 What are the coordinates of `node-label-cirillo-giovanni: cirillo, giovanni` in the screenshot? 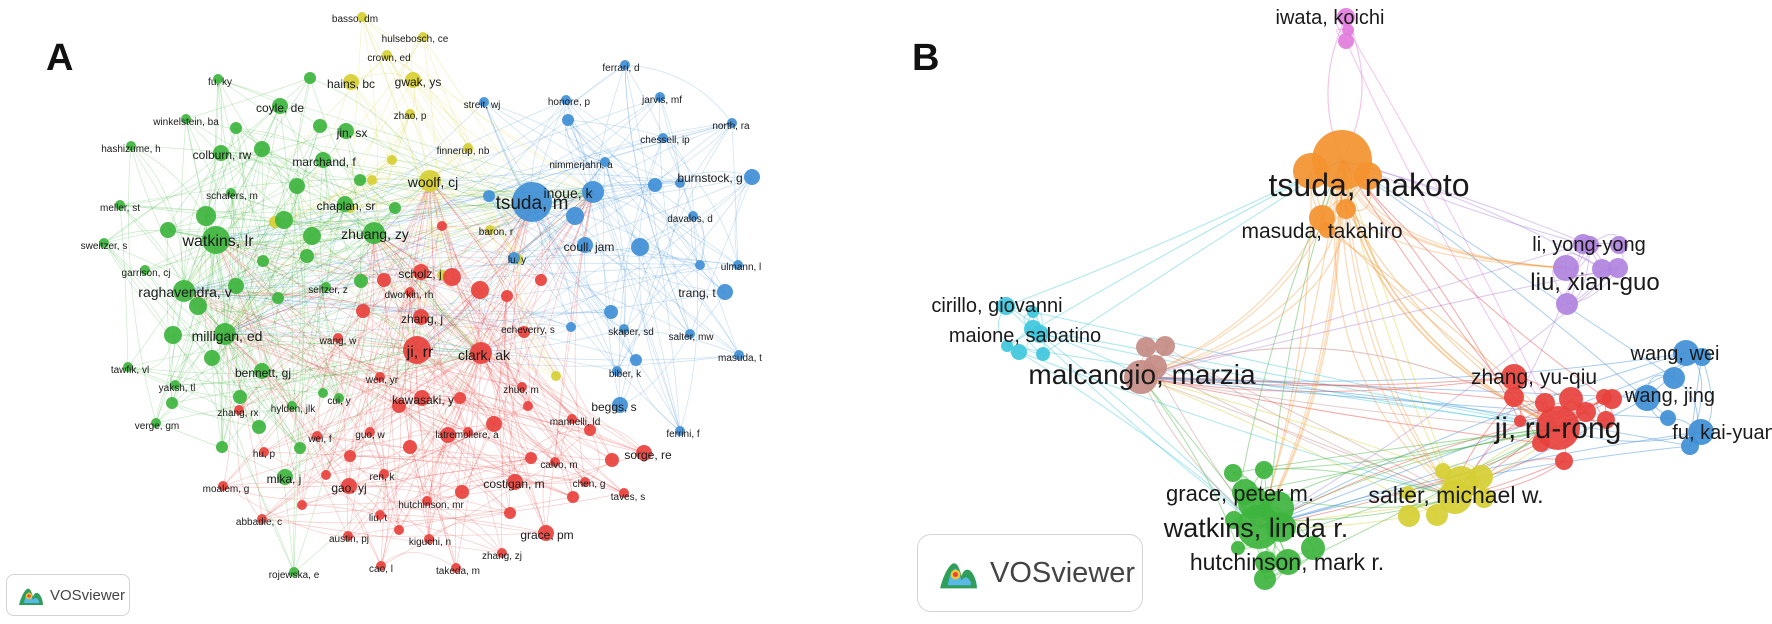 It's located at (996, 306).